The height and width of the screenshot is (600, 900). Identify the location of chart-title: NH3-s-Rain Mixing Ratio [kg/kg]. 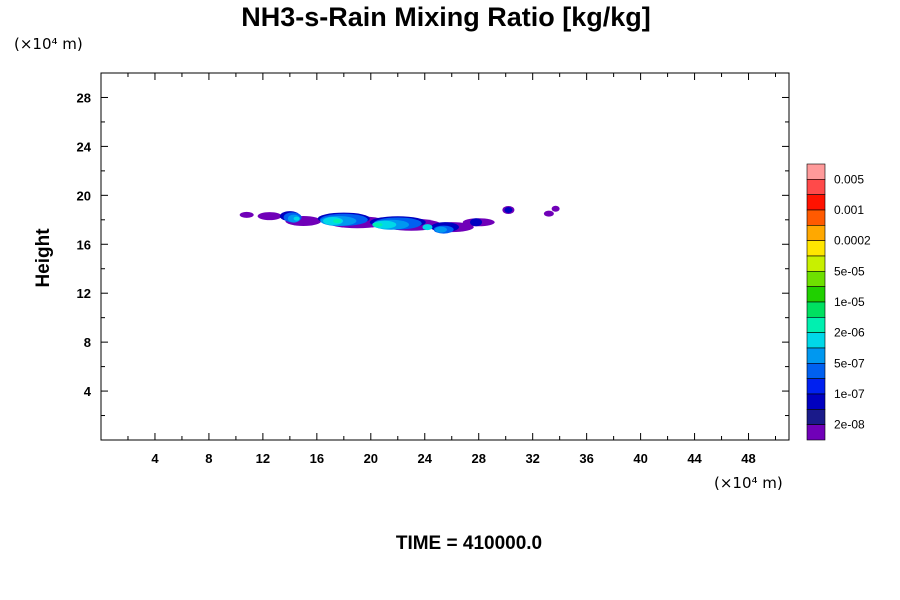
(446, 17).